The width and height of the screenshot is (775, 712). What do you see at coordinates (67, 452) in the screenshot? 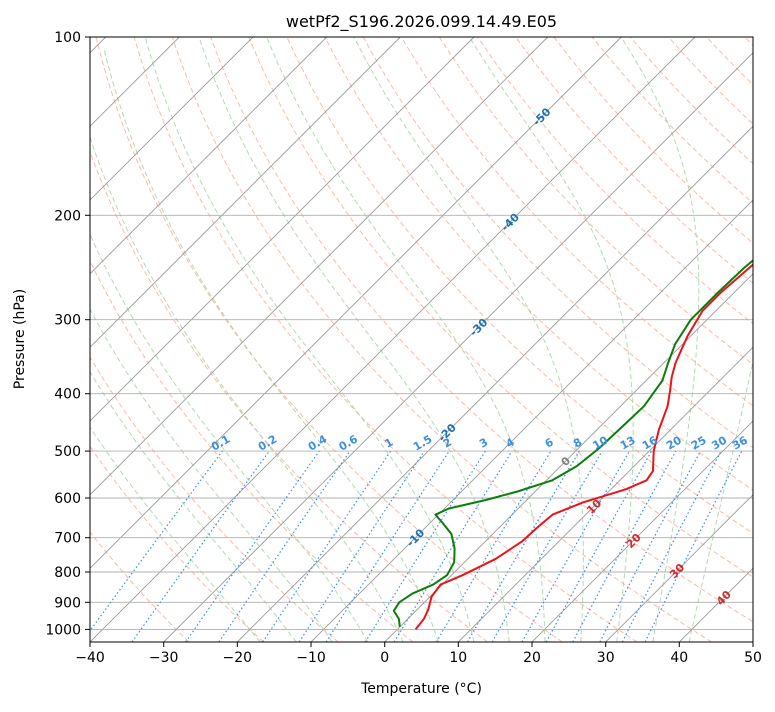
I see `y-tick-label: 500` at bounding box center [67, 452].